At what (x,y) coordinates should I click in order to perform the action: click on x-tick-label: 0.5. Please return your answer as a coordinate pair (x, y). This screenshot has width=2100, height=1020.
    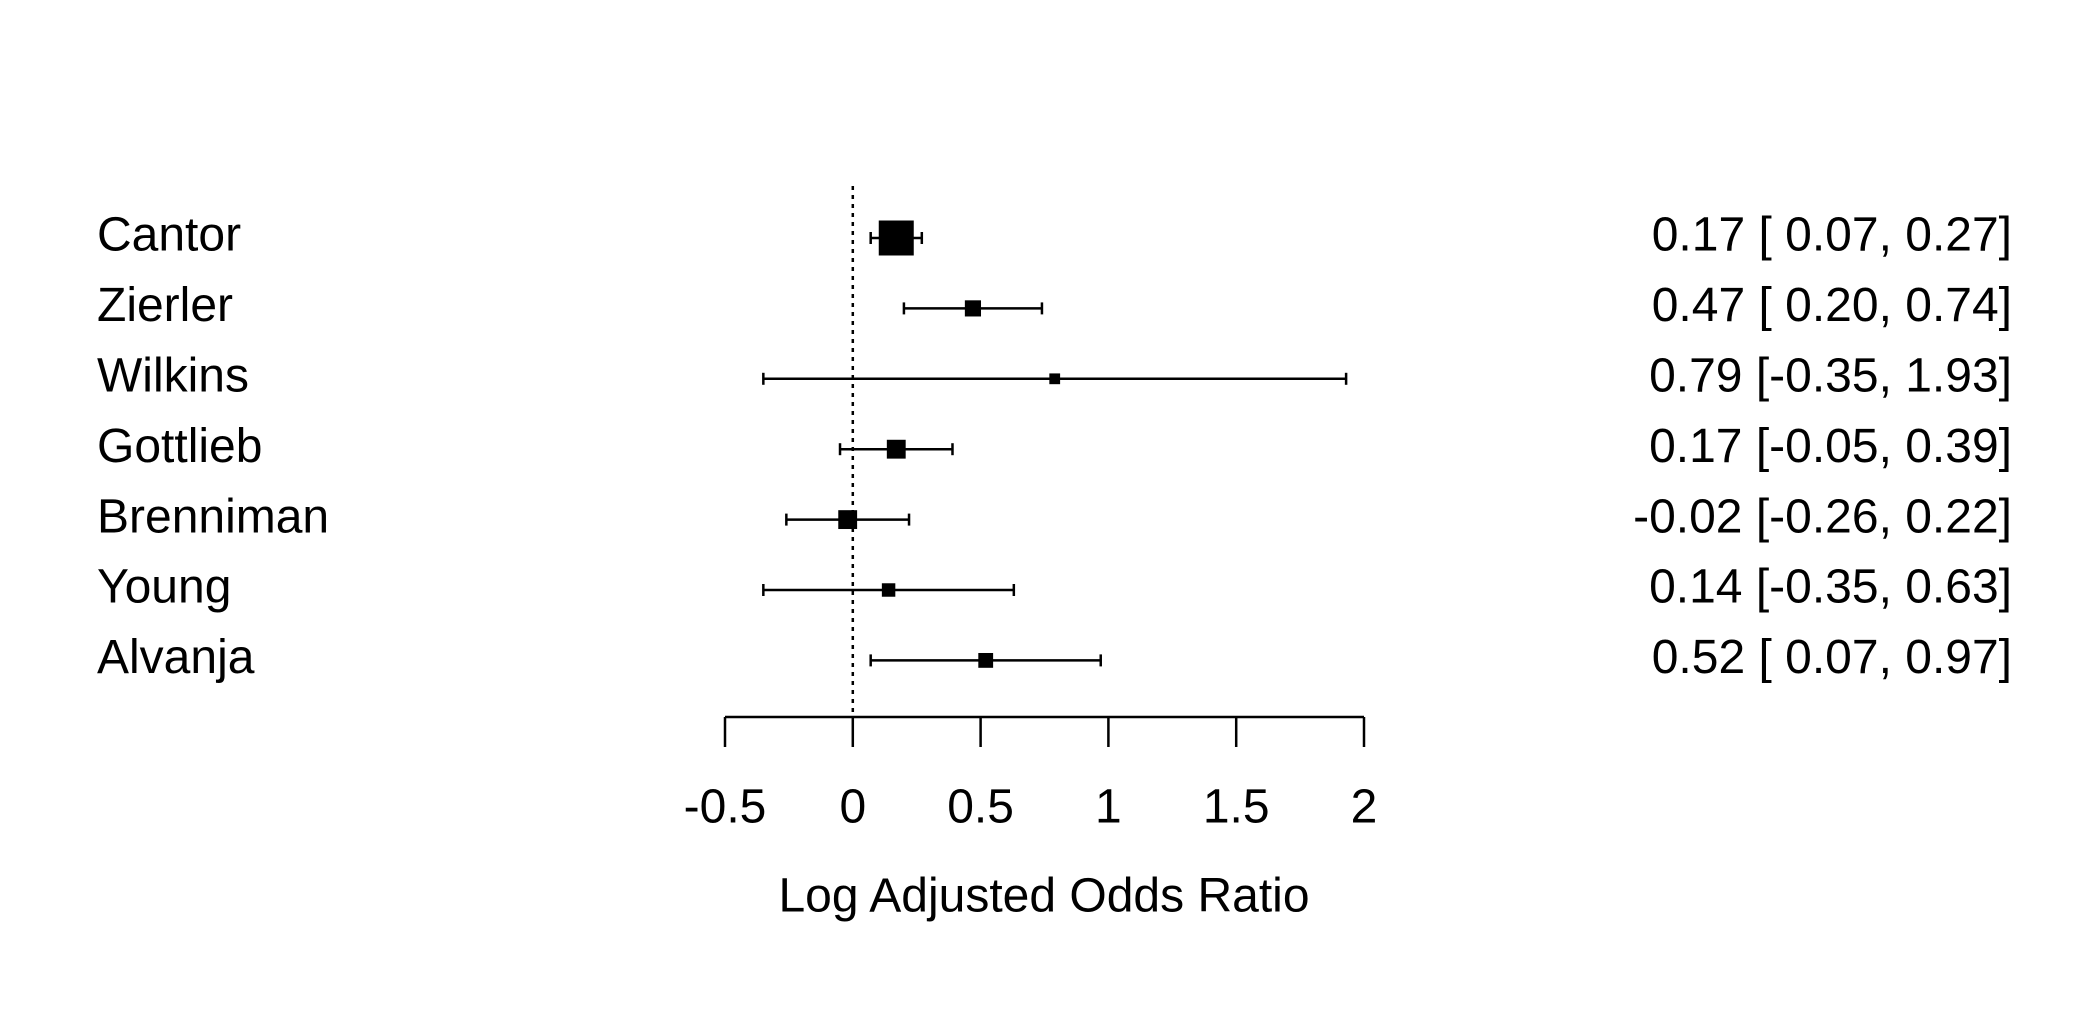
    Looking at the image, I should click on (980, 807).